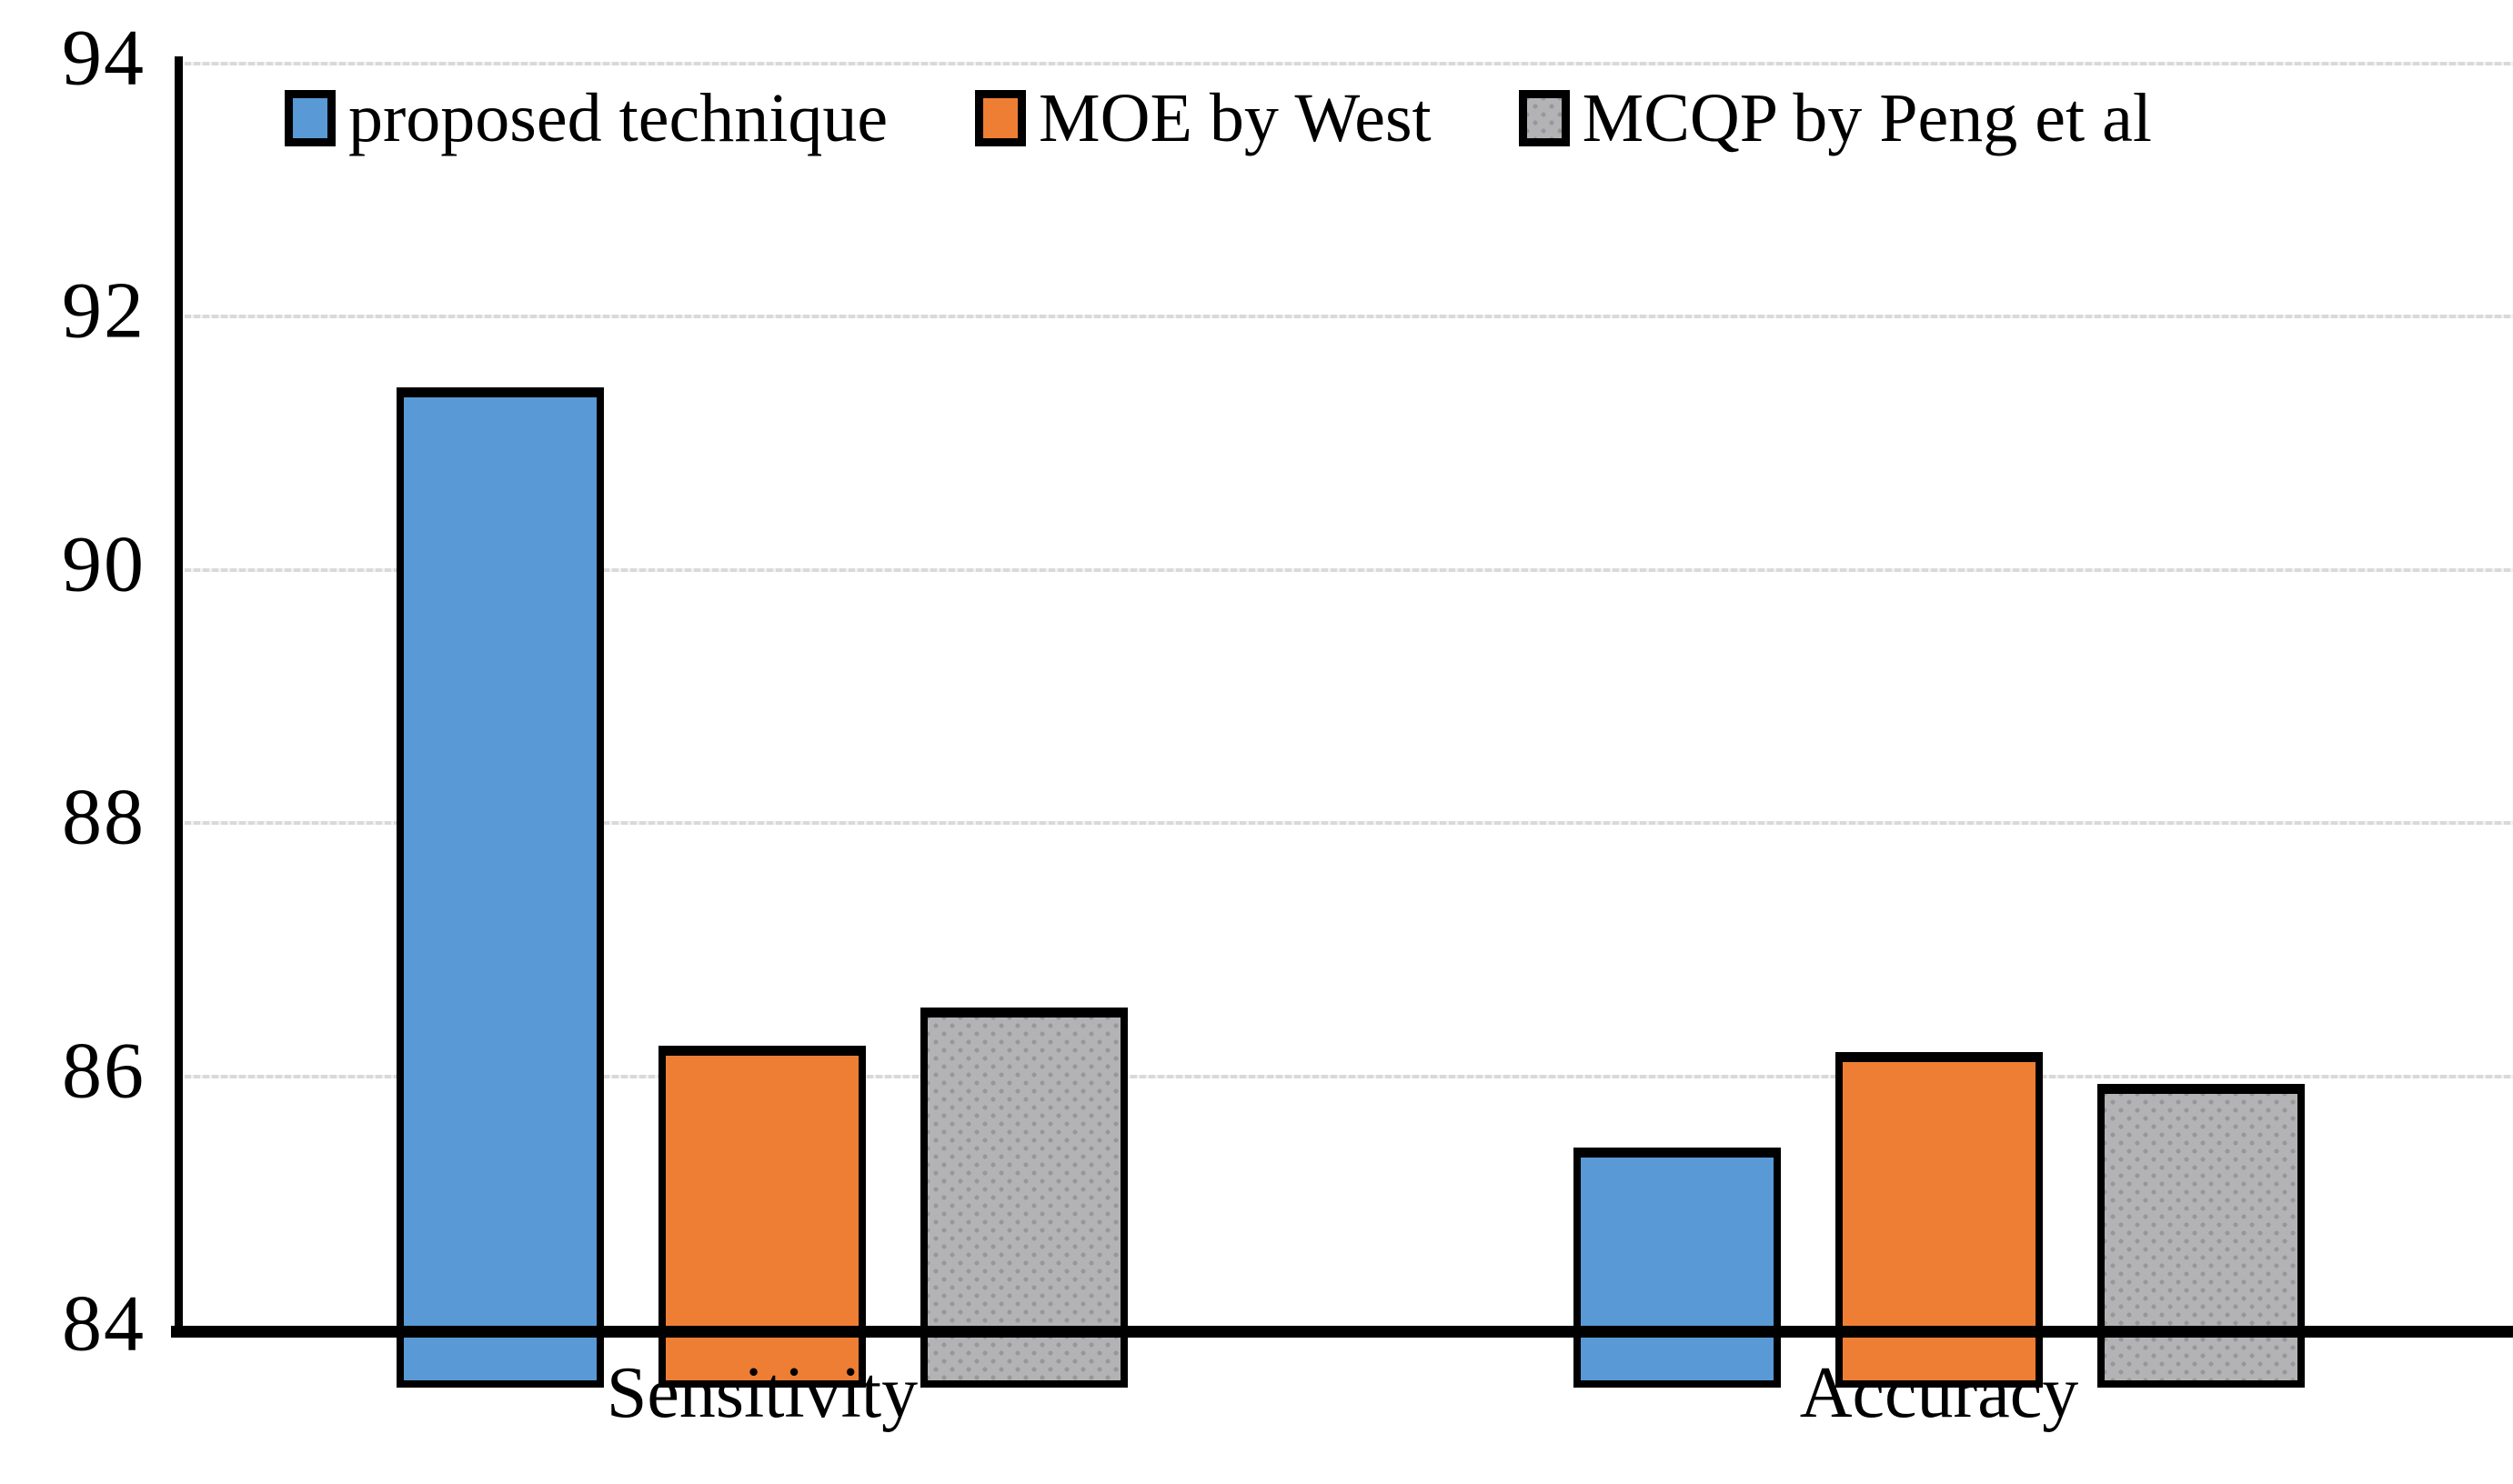  I want to click on legend-item-2: MCQP by Peng et al, so click(1835, 118).